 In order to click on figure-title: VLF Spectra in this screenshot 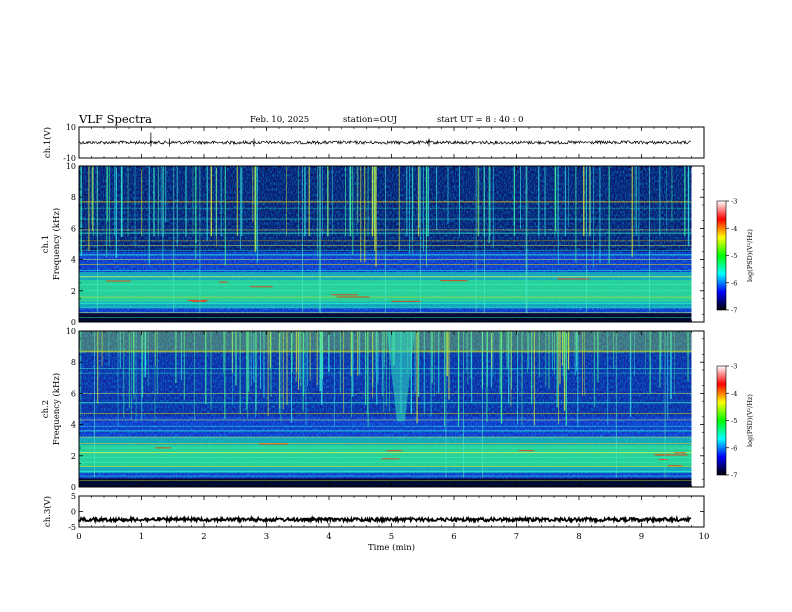, I will do `click(116, 119)`.